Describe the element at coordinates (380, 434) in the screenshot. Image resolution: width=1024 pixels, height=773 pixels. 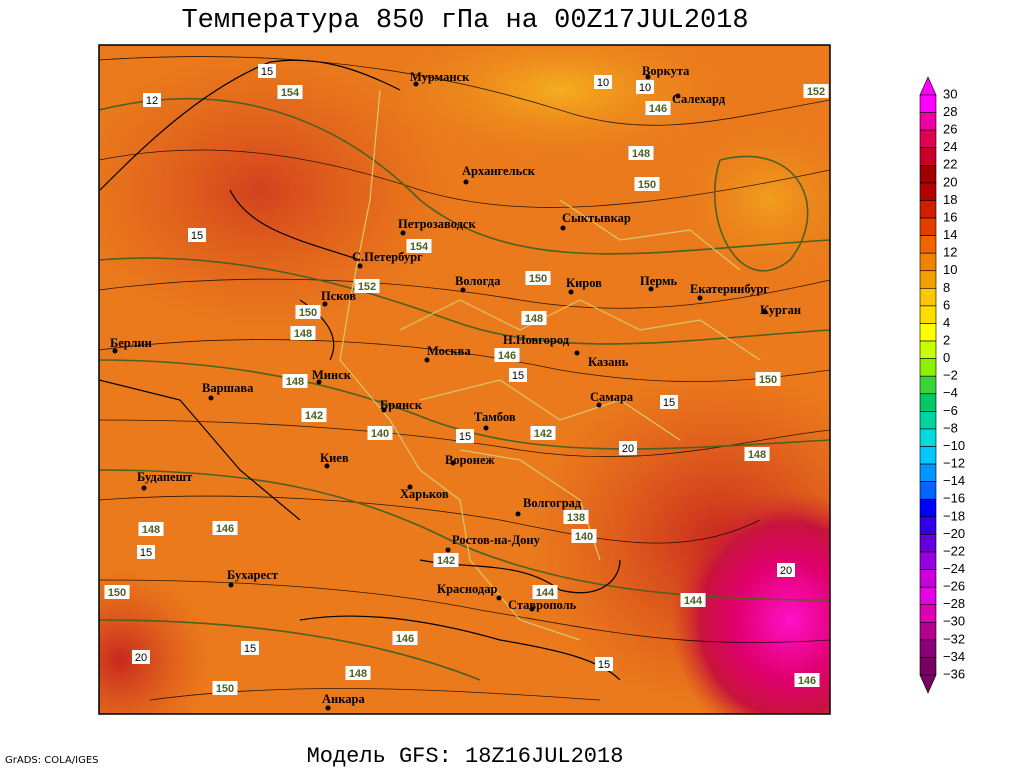
I see `contour-label: 140` at that location.